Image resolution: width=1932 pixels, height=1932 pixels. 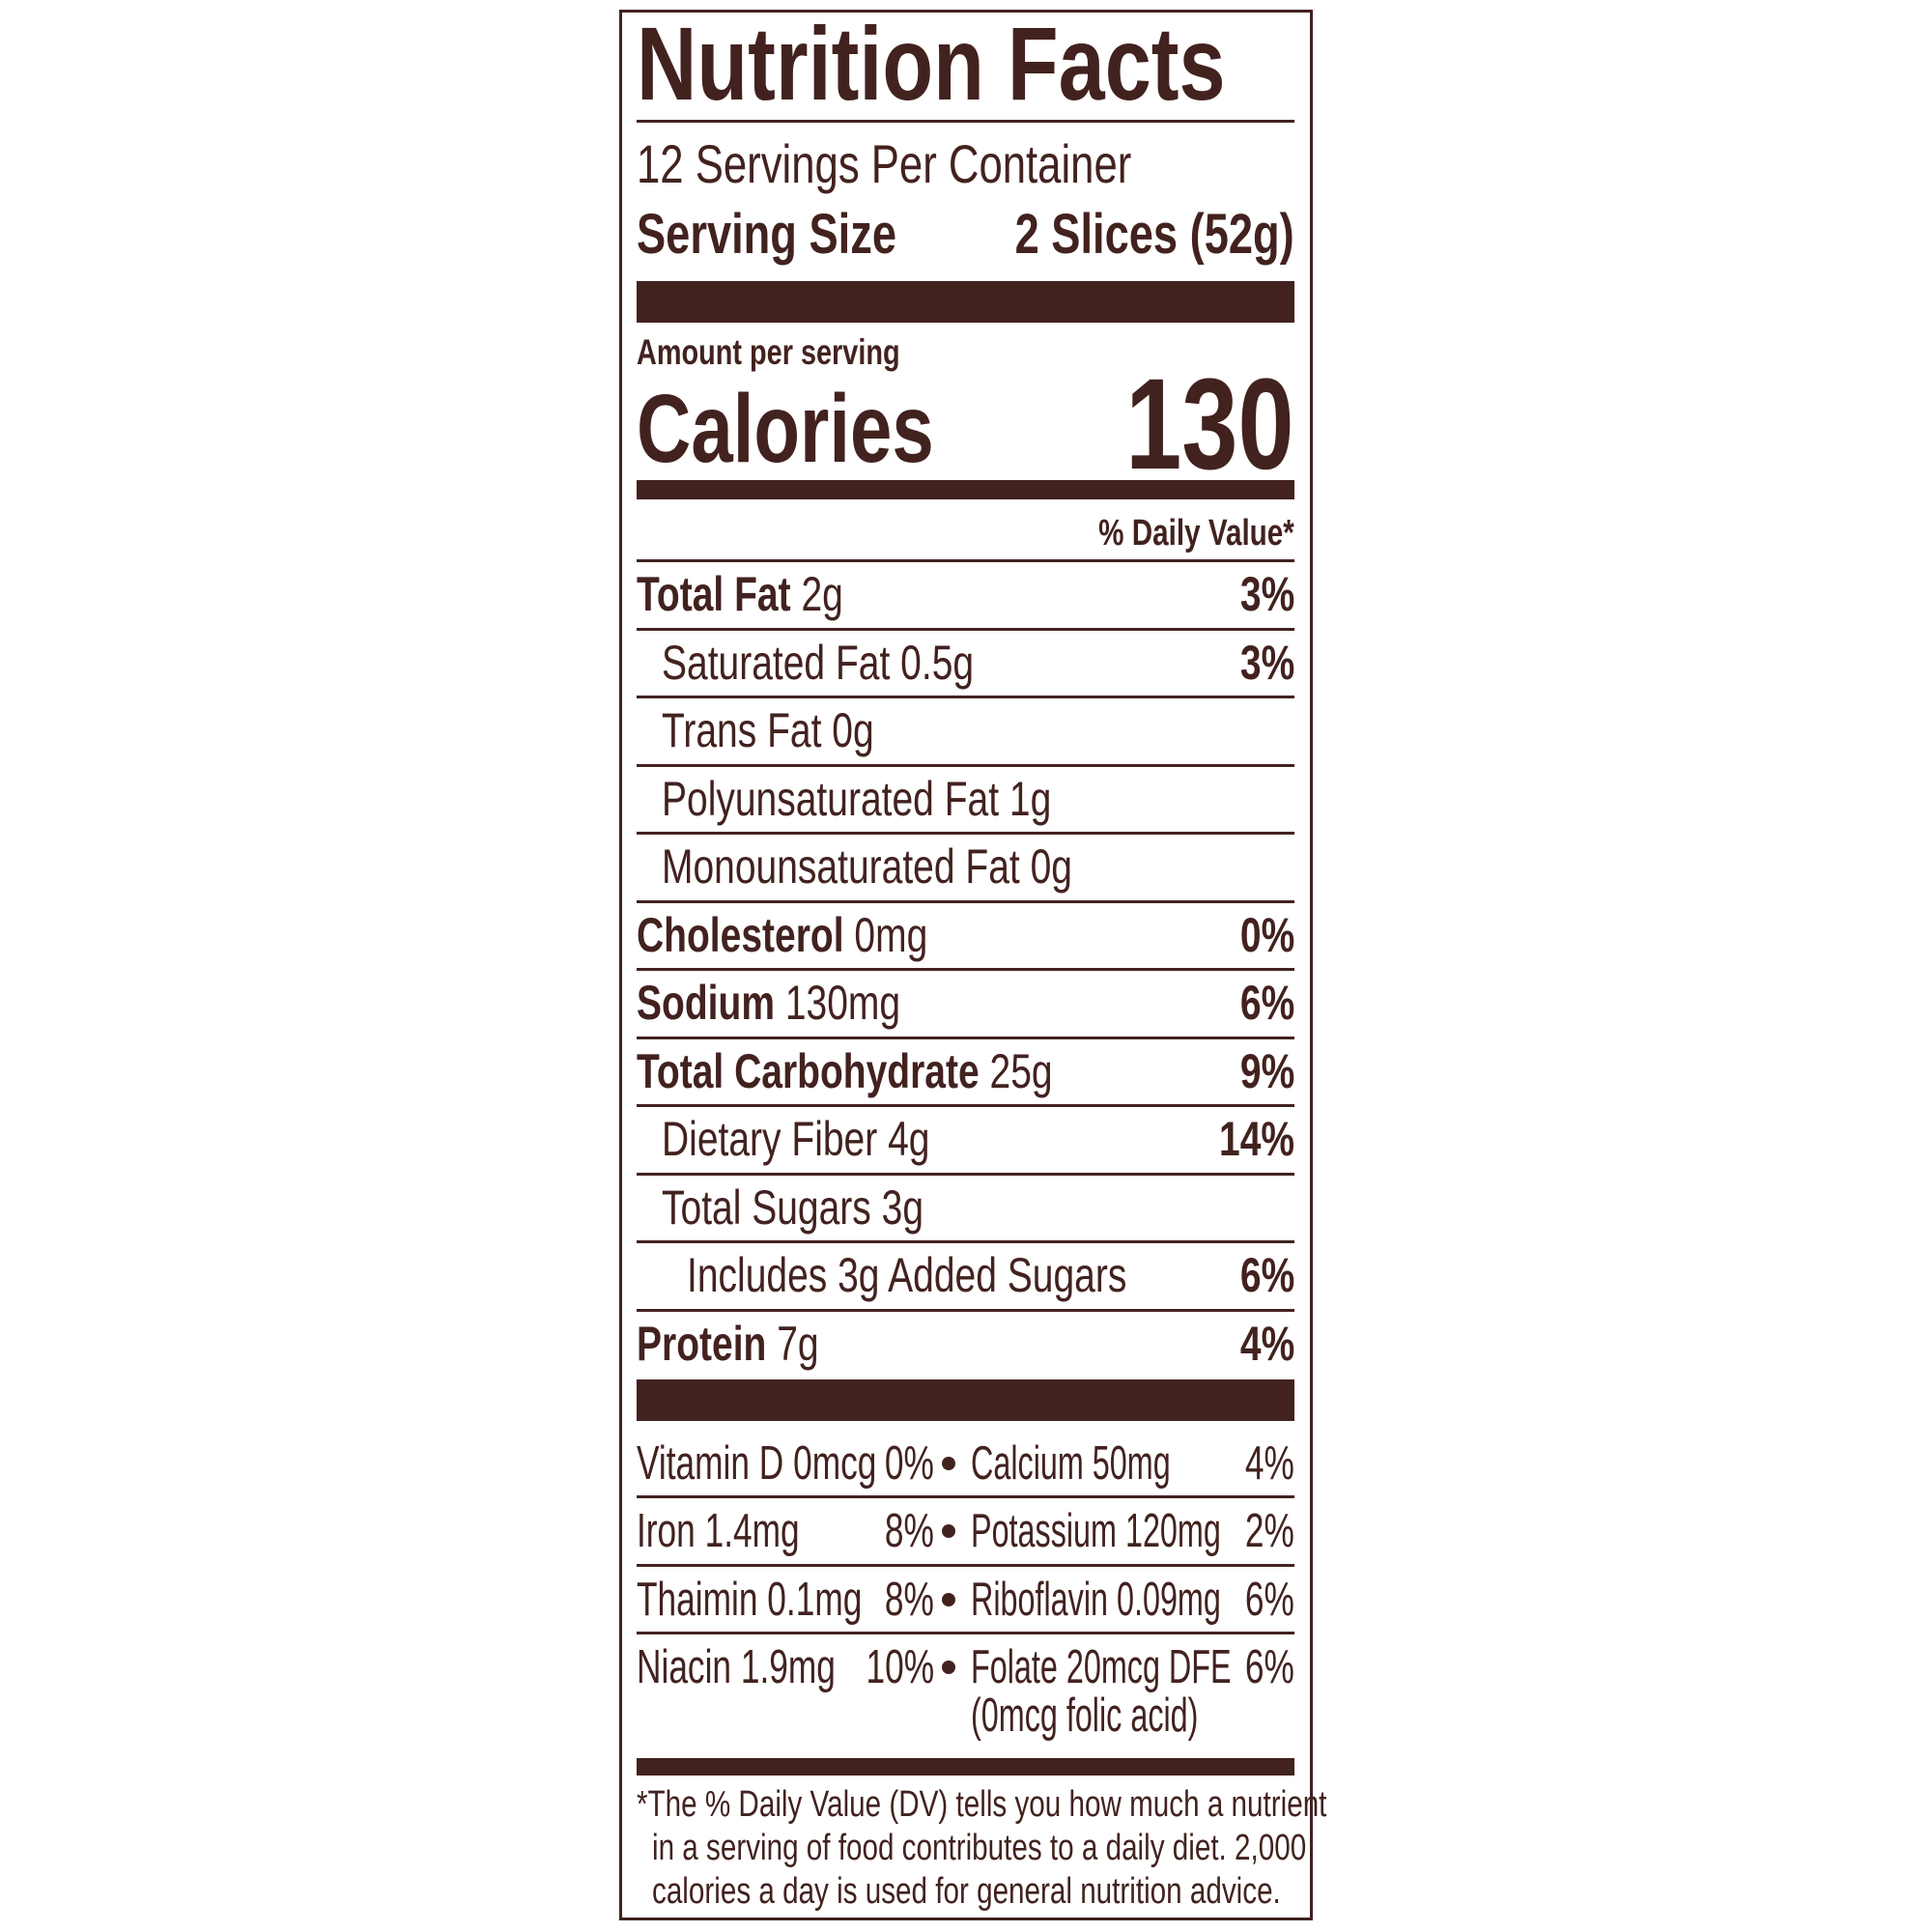 I want to click on nutrient-daily-value: 4%, so click(x=1266, y=1343).